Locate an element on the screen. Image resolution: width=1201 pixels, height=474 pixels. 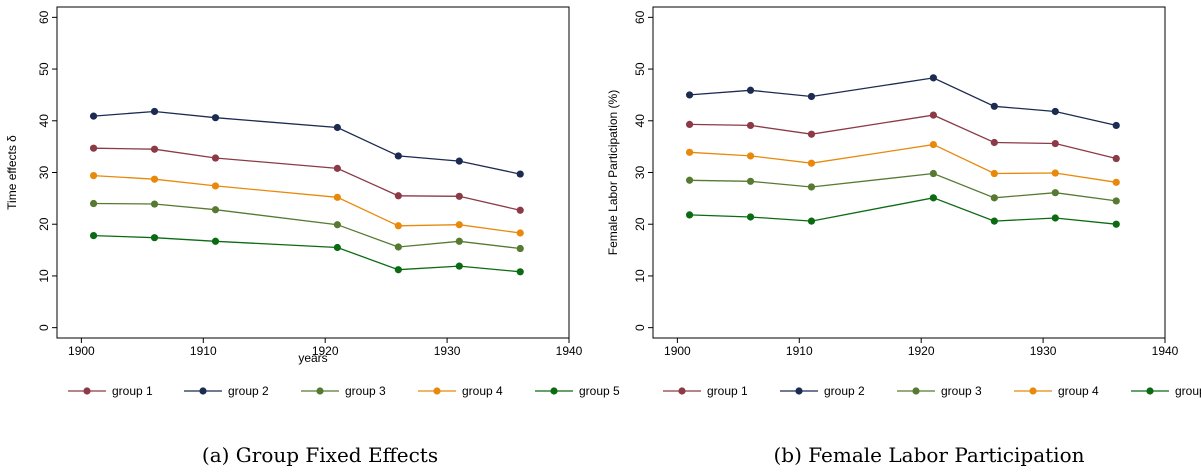
x-tick-label: 1940 is located at coordinates (1165, 351).